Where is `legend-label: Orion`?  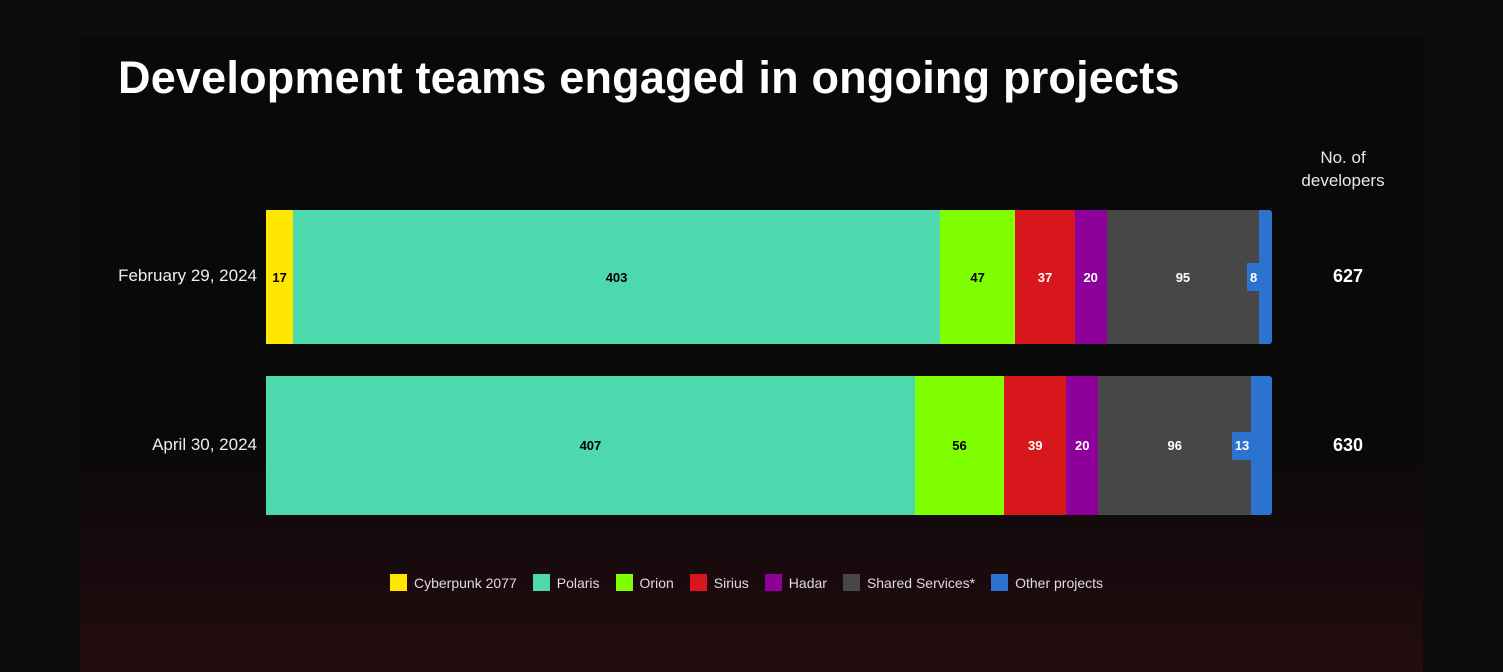 legend-label: Orion is located at coordinates (656, 582).